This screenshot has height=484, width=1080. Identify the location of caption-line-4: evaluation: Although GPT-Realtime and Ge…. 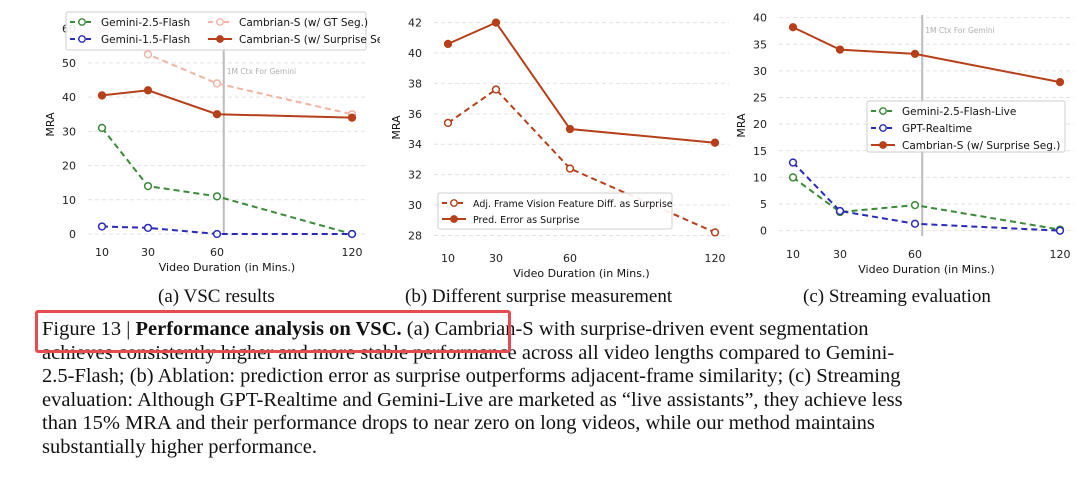
(472, 399).